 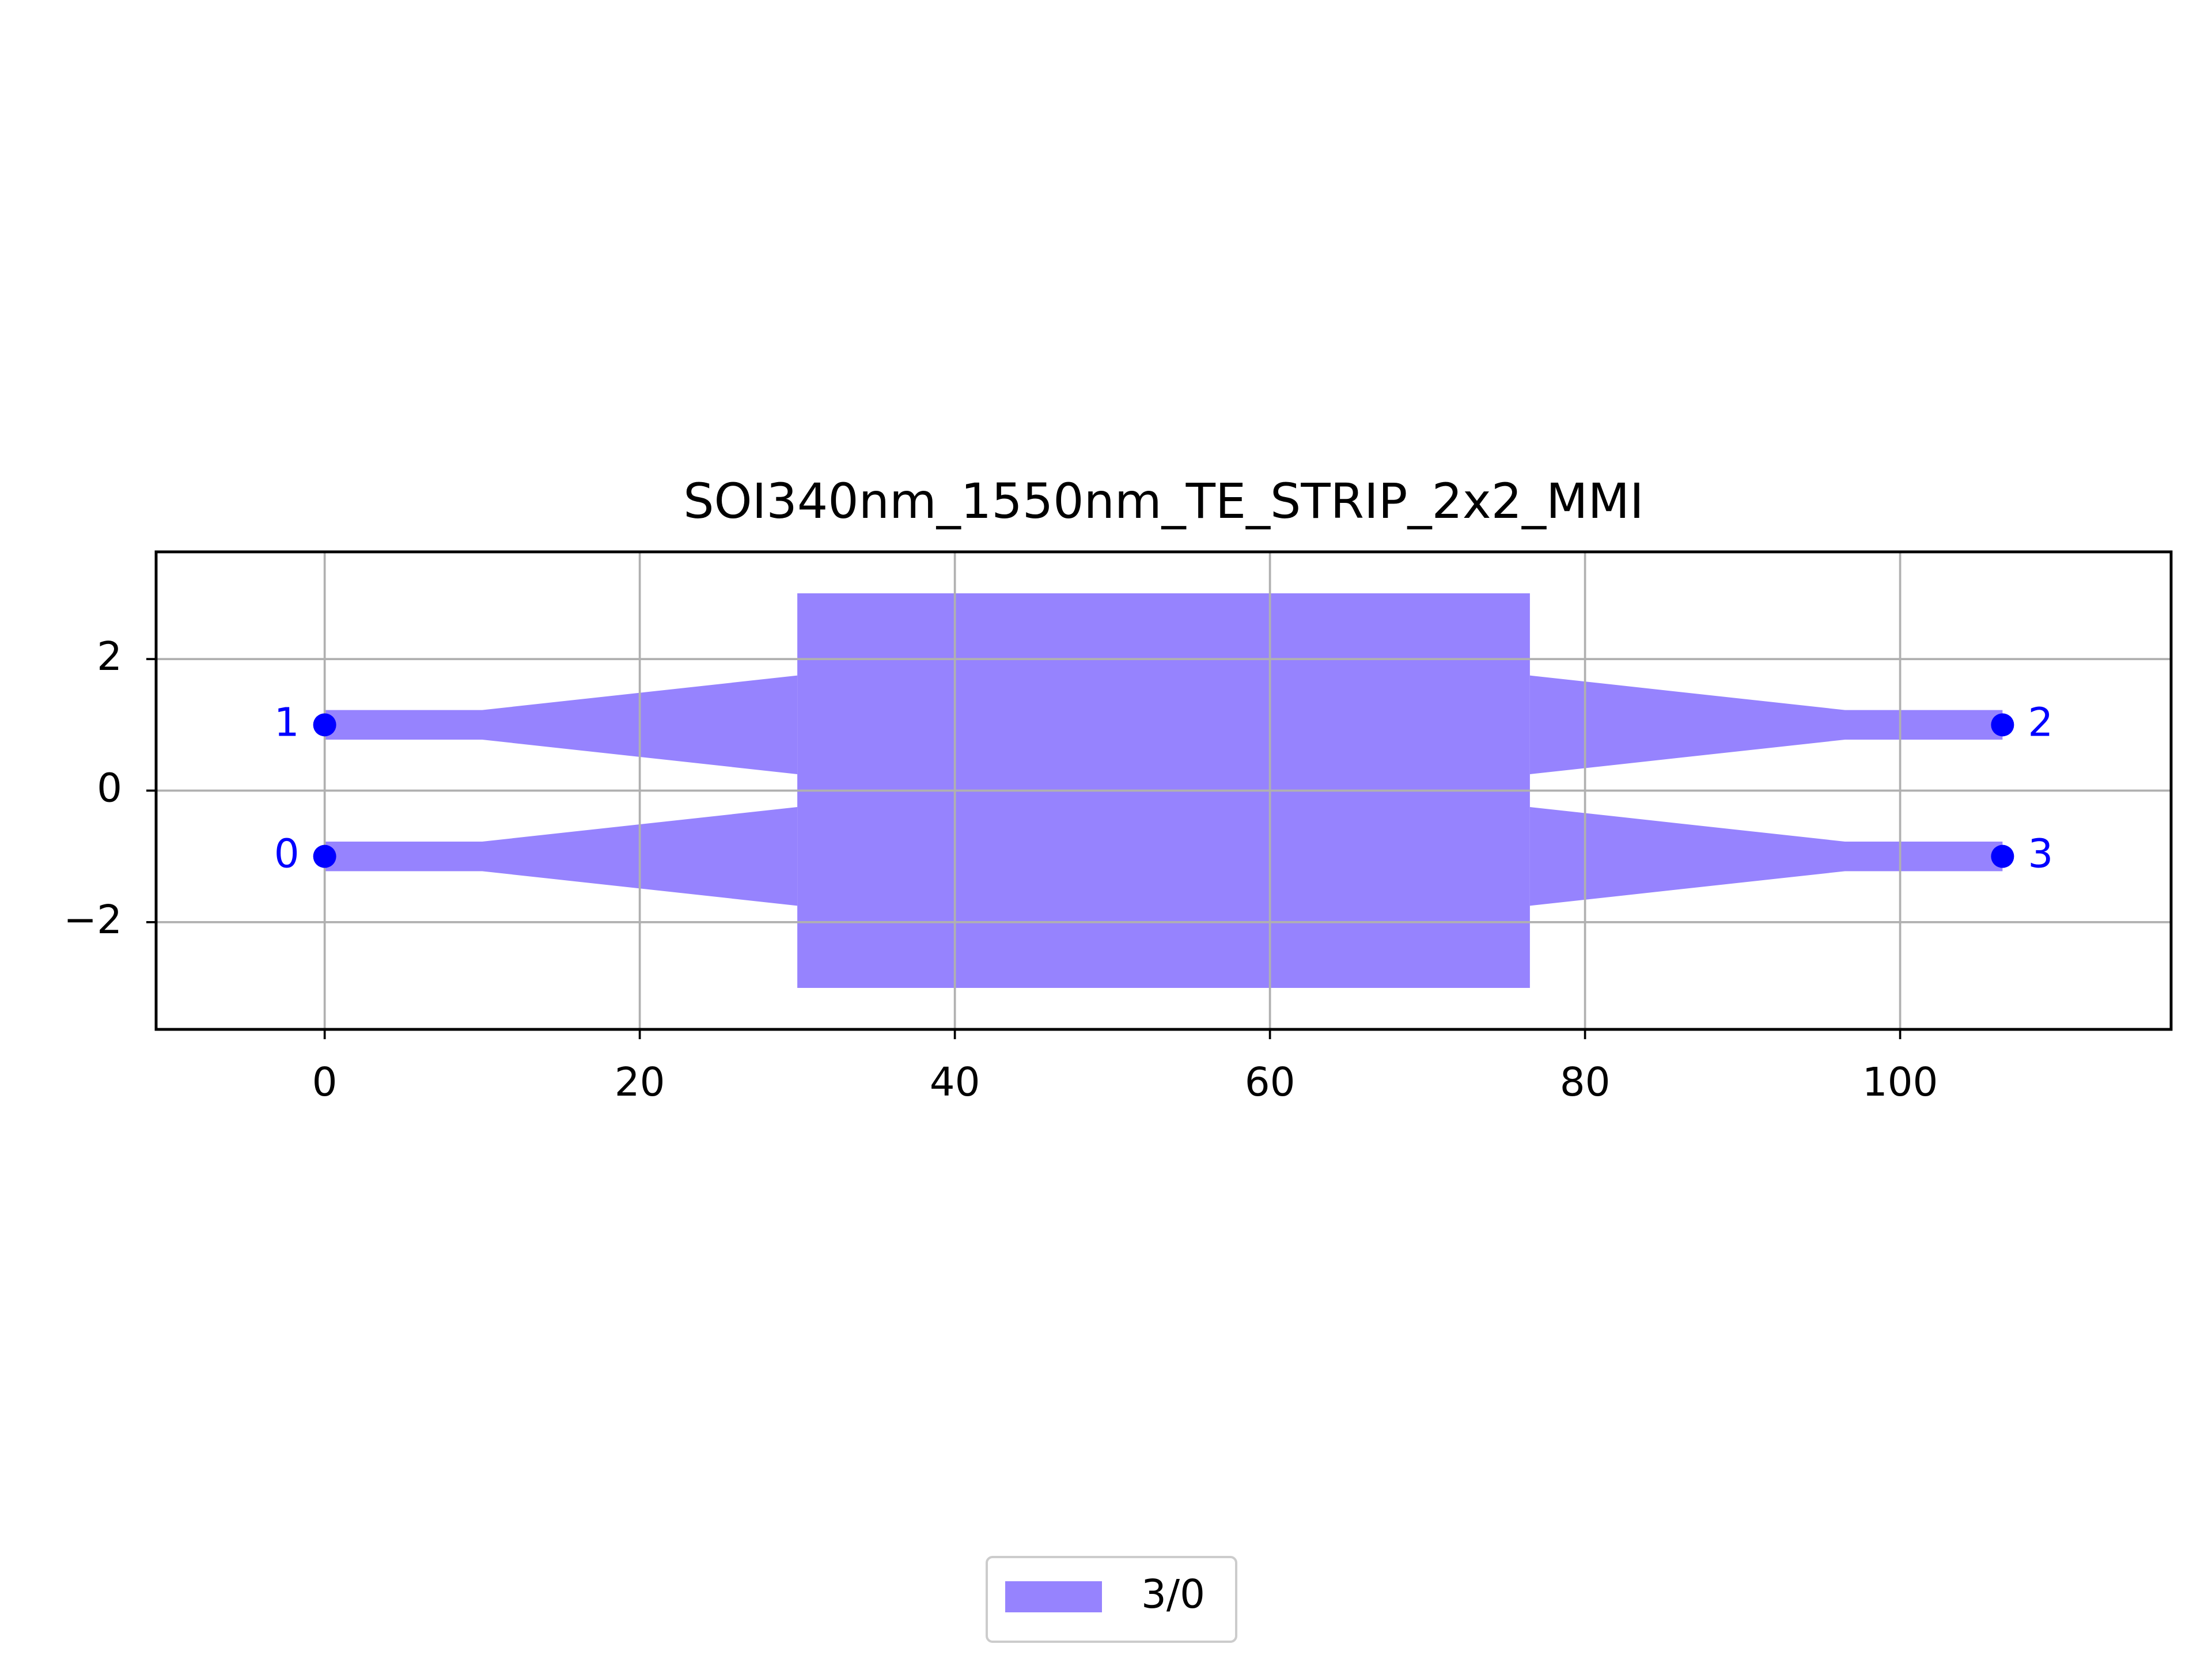 I want to click on x-tick-label: 0, so click(x=325, y=1082).